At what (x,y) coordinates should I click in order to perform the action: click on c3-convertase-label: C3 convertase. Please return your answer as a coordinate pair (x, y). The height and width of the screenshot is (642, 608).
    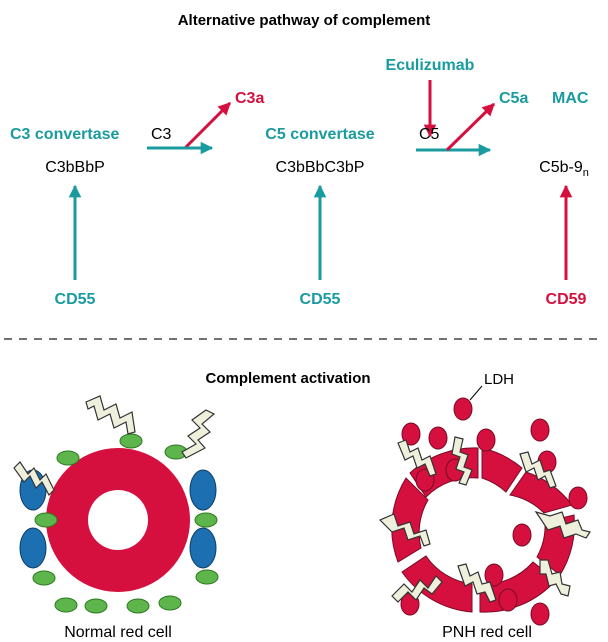
    Looking at the image, I should click on (64, 134).